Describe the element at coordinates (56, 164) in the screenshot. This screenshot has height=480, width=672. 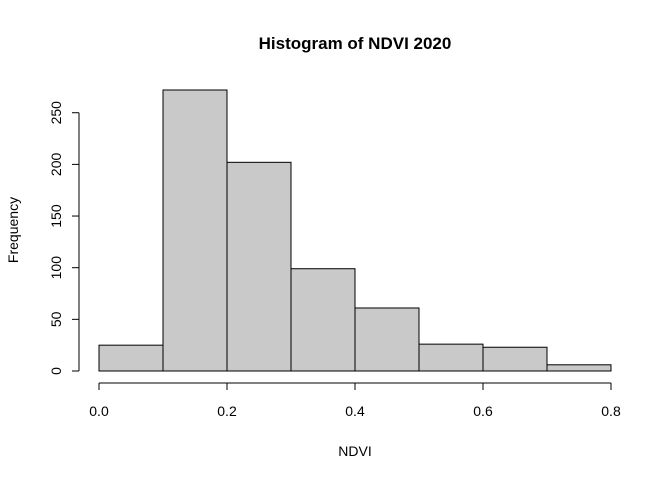
I see `y-tick-label: 200` at that location.